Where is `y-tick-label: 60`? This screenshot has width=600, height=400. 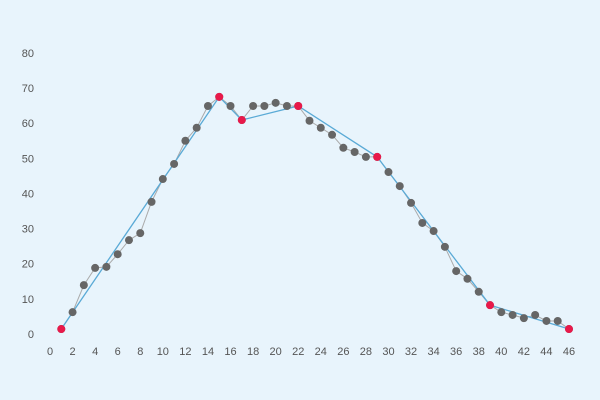 y-tick-label: 60 is located at coordinates (28, 124).